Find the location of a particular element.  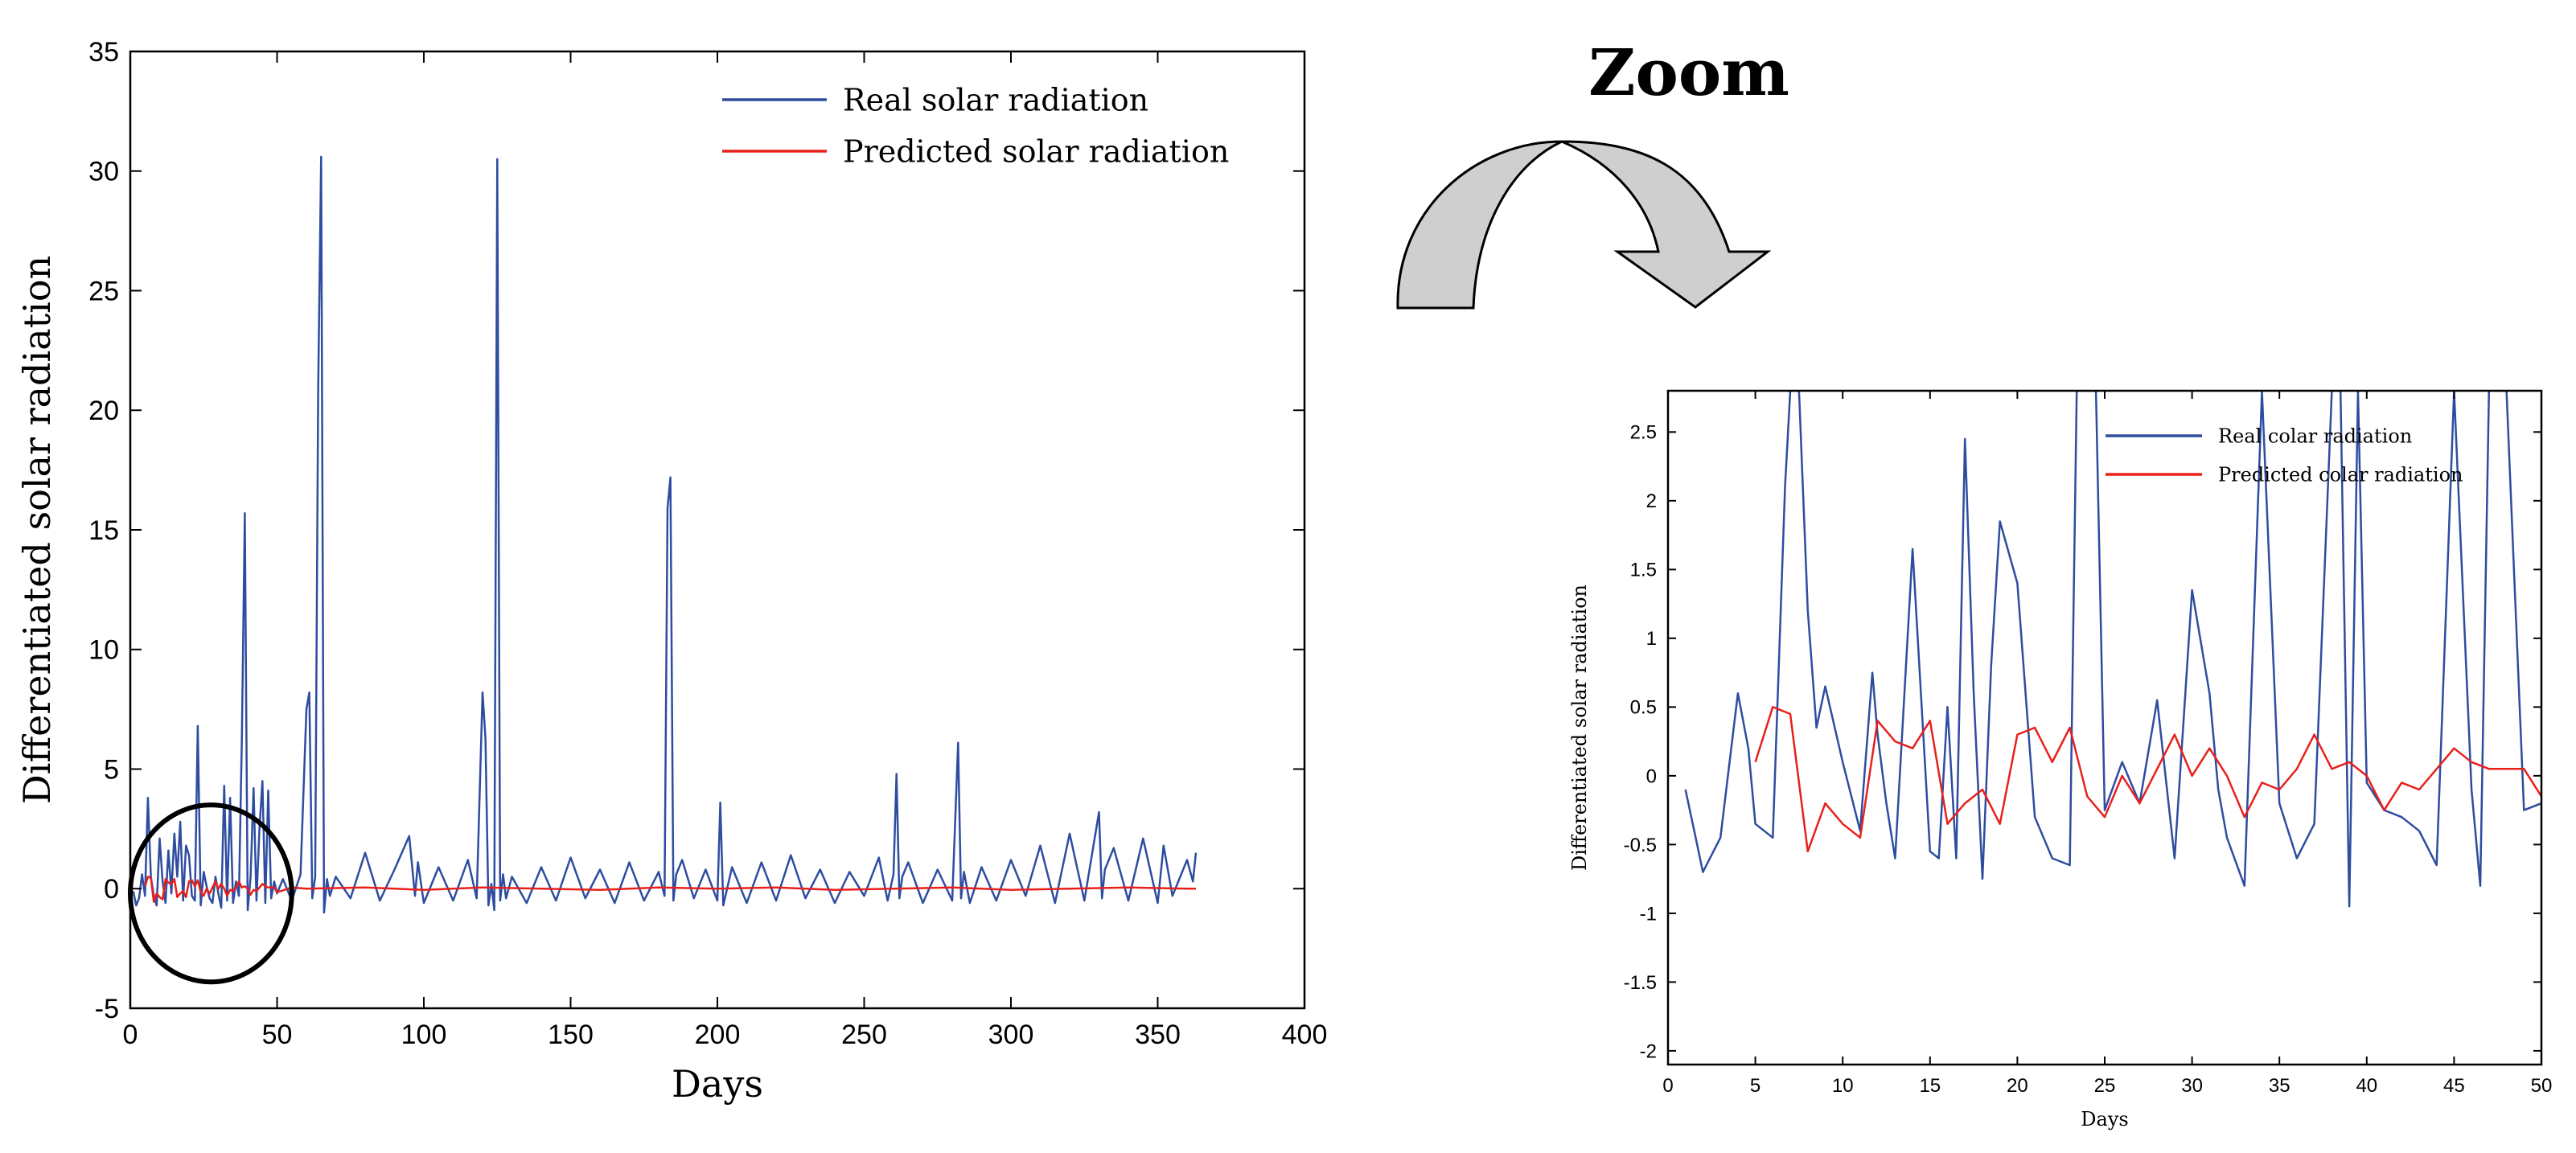

x-tick-label: 30 is located at coordinates (2192, 1086).